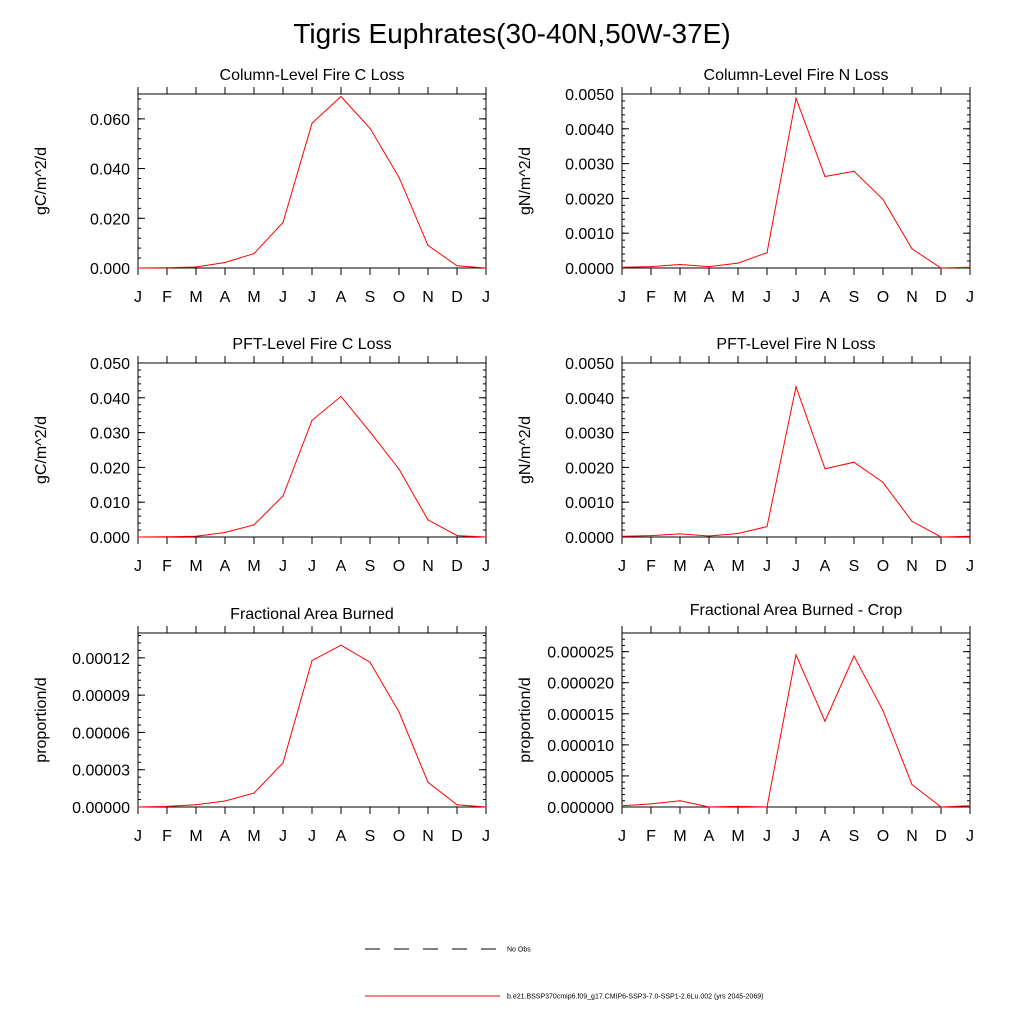 The image size is (1024, 1024). I want to click on panel-5-x-tick-label: M, so click(195, 836).